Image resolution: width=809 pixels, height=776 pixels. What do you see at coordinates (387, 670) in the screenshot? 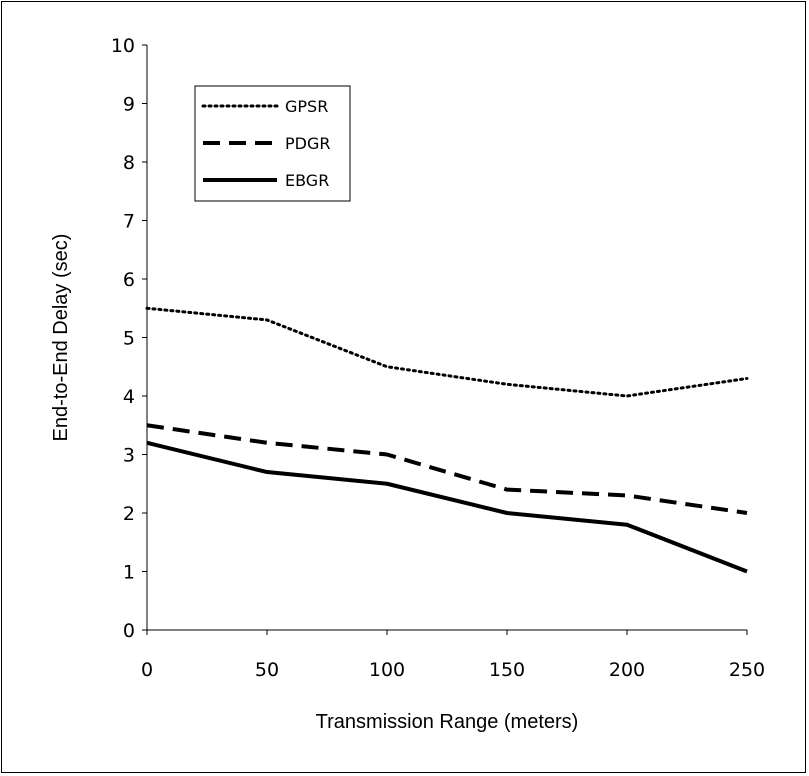
I see `x-tick-label: 100` at bounding box center [387, 670].